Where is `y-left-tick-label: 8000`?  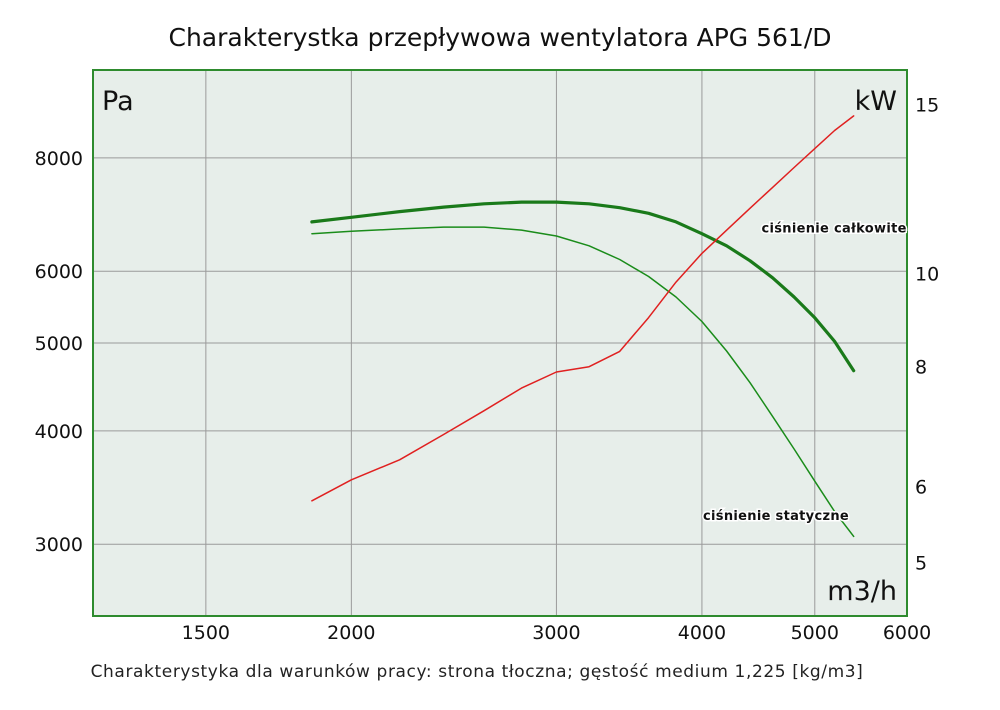 y-left-tick-label: 8000 is located at coordinates (59, 159).